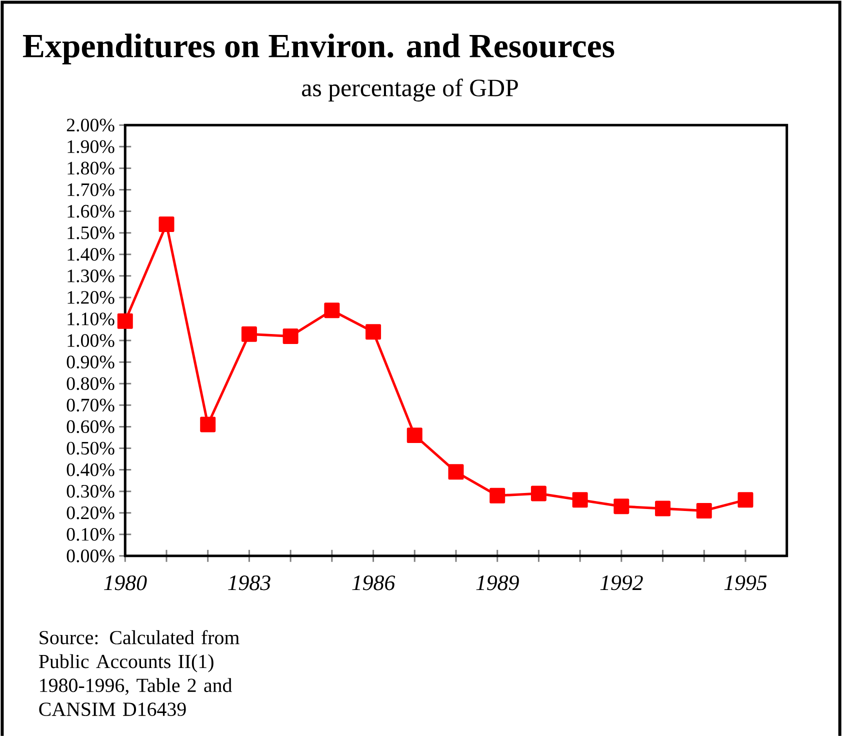  Describe the element at coordinates (90, 448) in the screenshot. I see `y-tick-label: 0.50%` at that location.